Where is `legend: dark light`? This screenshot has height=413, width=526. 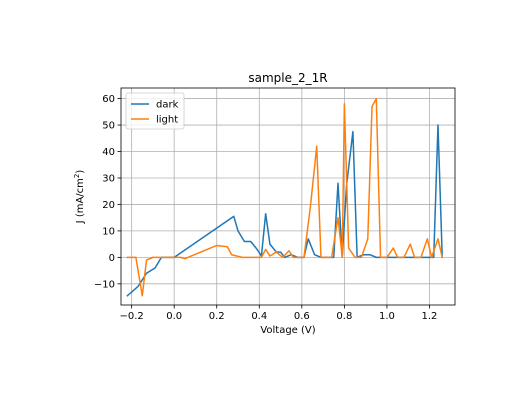 legend: dark light is located at coordinates (155, 111).